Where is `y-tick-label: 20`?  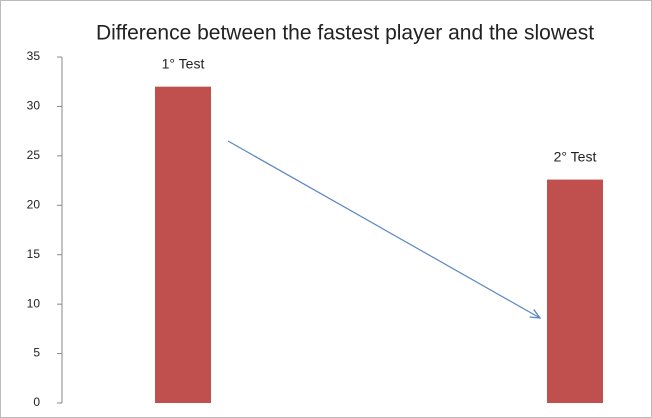 y-tick-label: 20 is located at coordinates (34, 204).